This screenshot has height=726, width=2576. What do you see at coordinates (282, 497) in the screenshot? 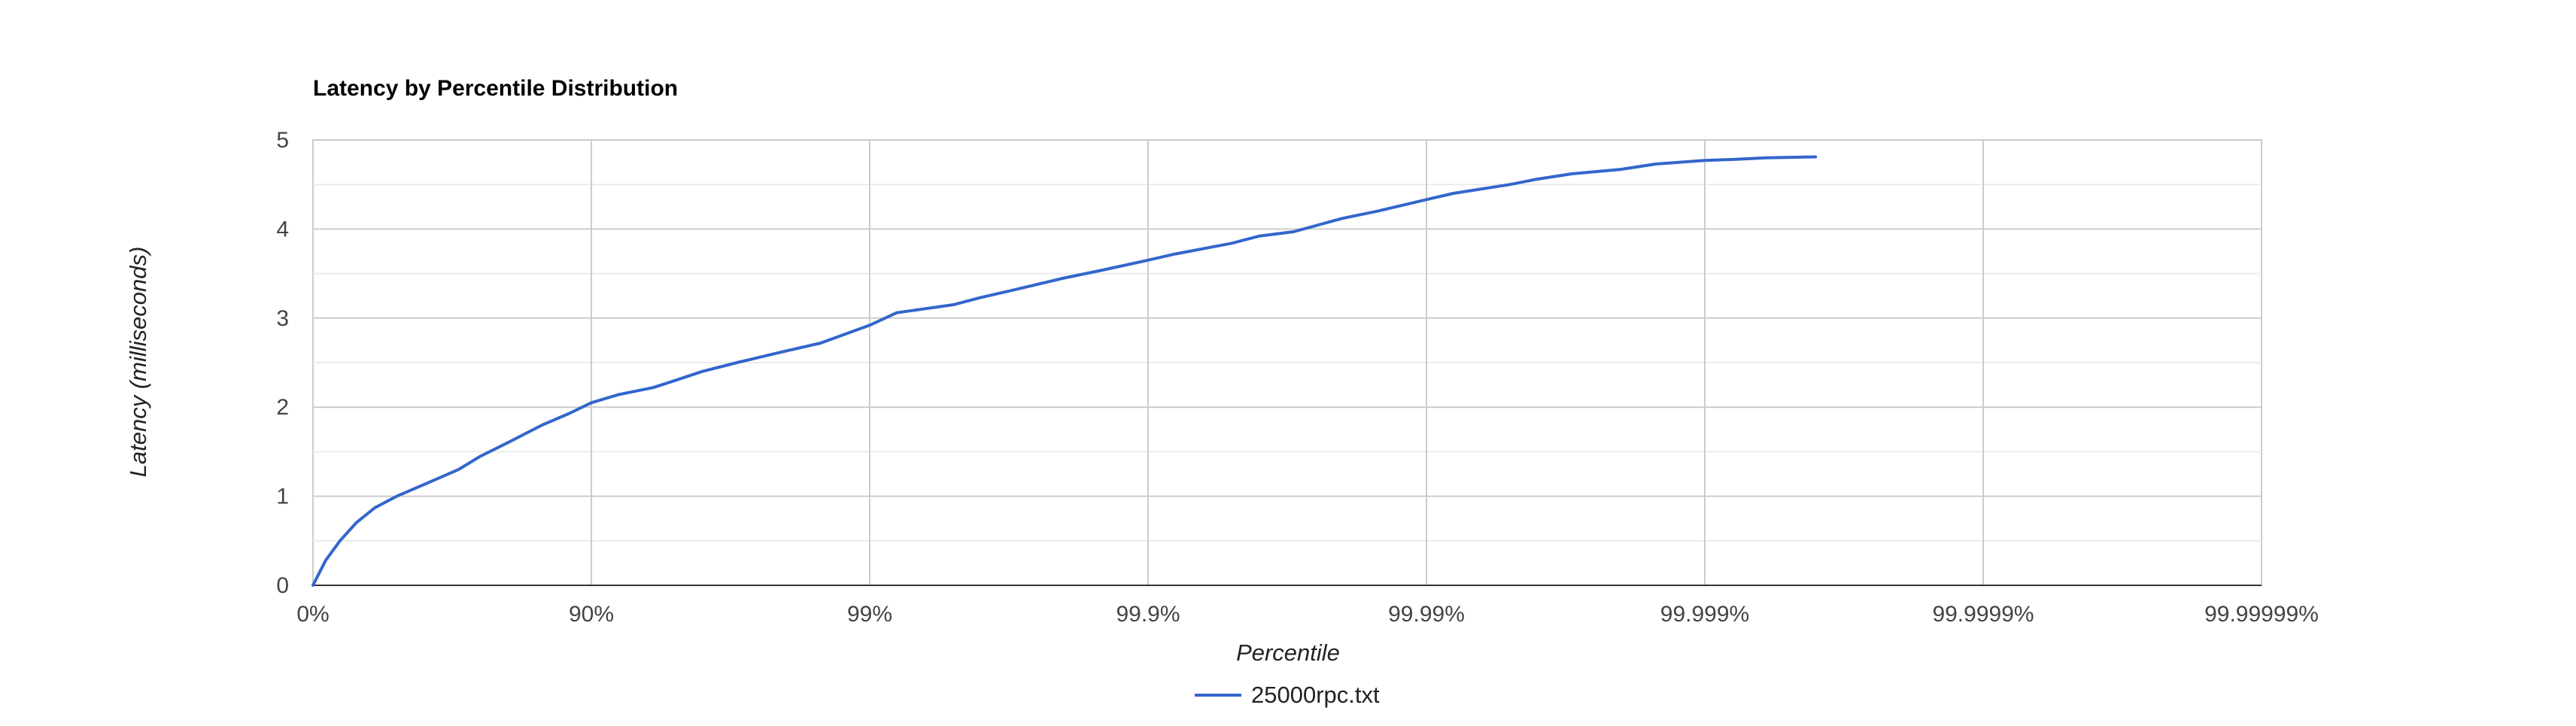
I see `y-tick-label: 1` at bounding box center [282, 497].